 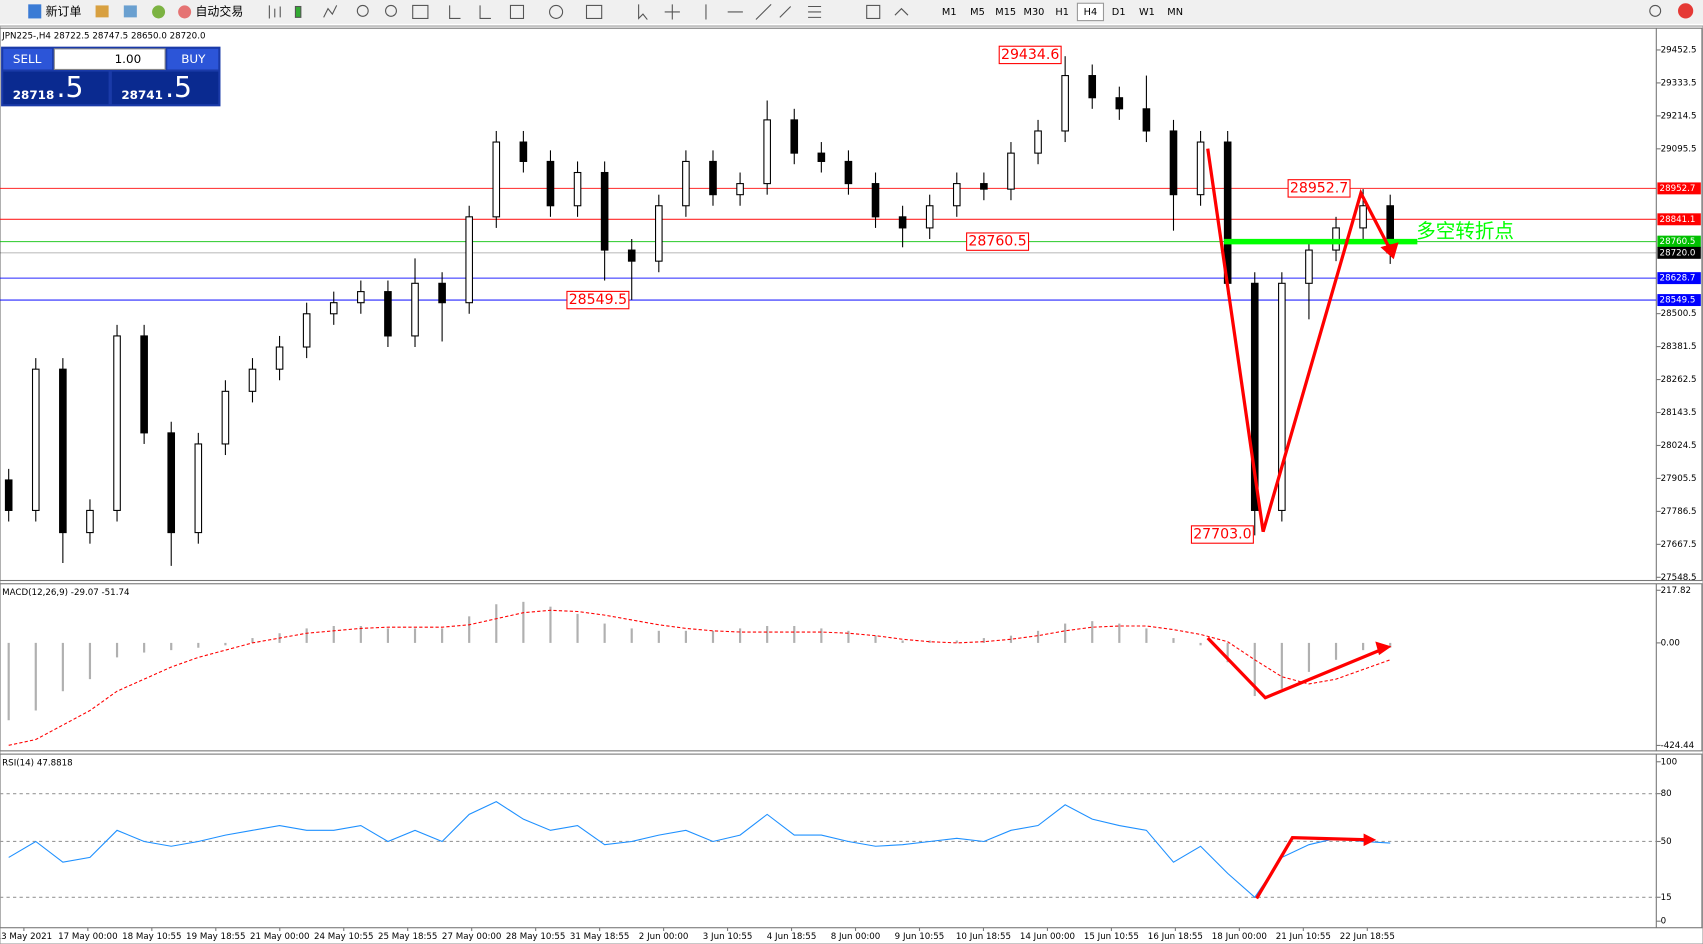 I want to click on level-price-label: 28549.5, so click(x=1678, y=301).